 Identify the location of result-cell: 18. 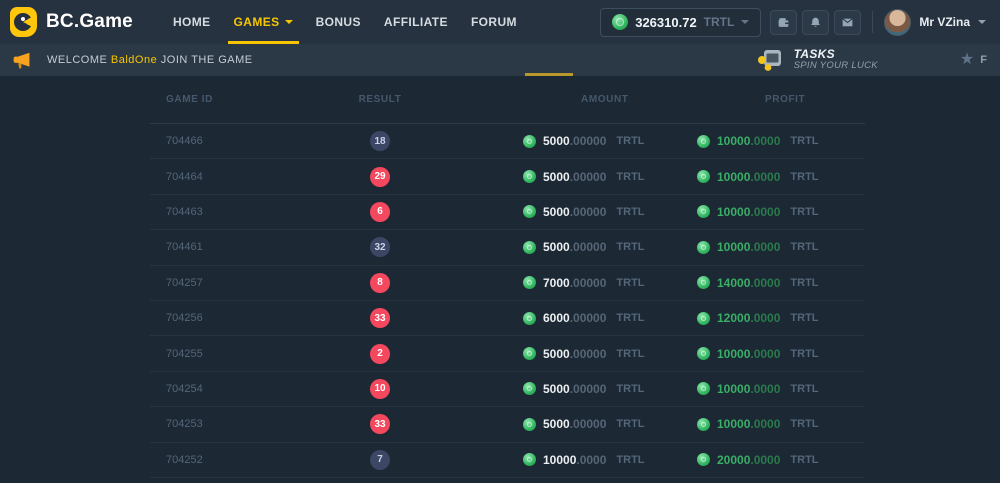
(380, 141).